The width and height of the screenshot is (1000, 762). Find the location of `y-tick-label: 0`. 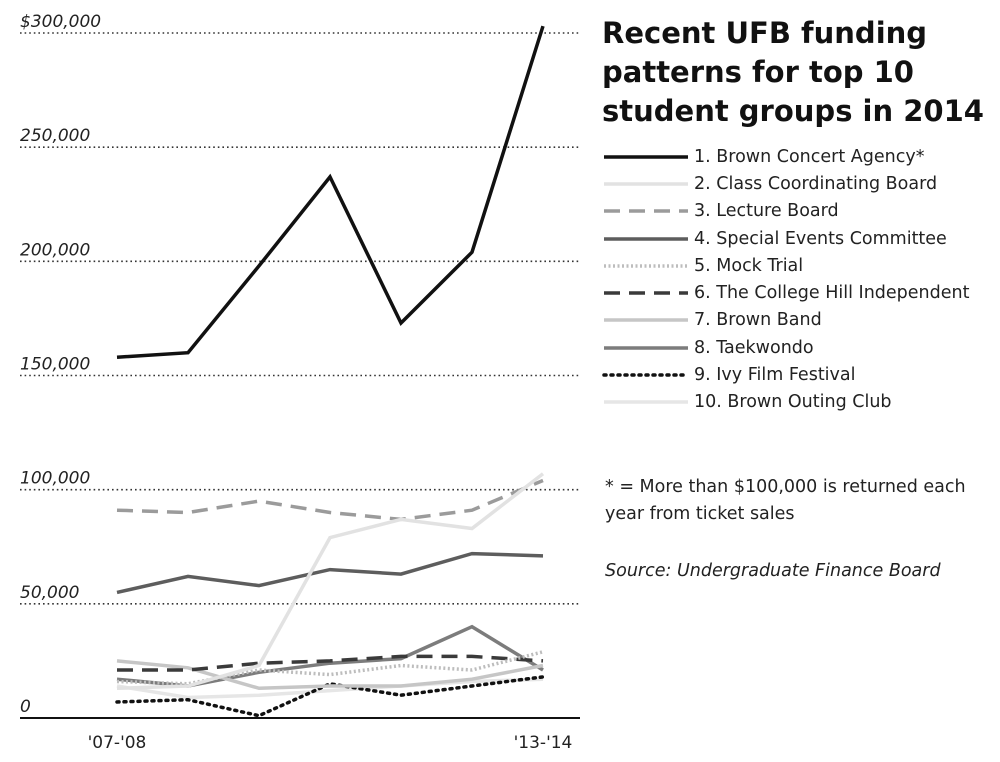

y-tick-label: 0 is located at coordinates (25, 707).